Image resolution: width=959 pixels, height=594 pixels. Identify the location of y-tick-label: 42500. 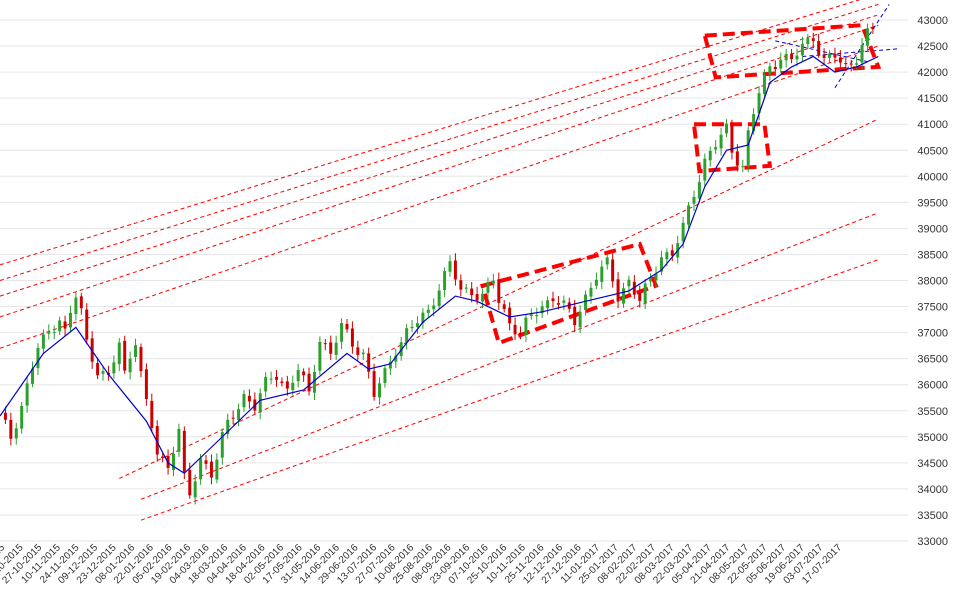
(932, 47).